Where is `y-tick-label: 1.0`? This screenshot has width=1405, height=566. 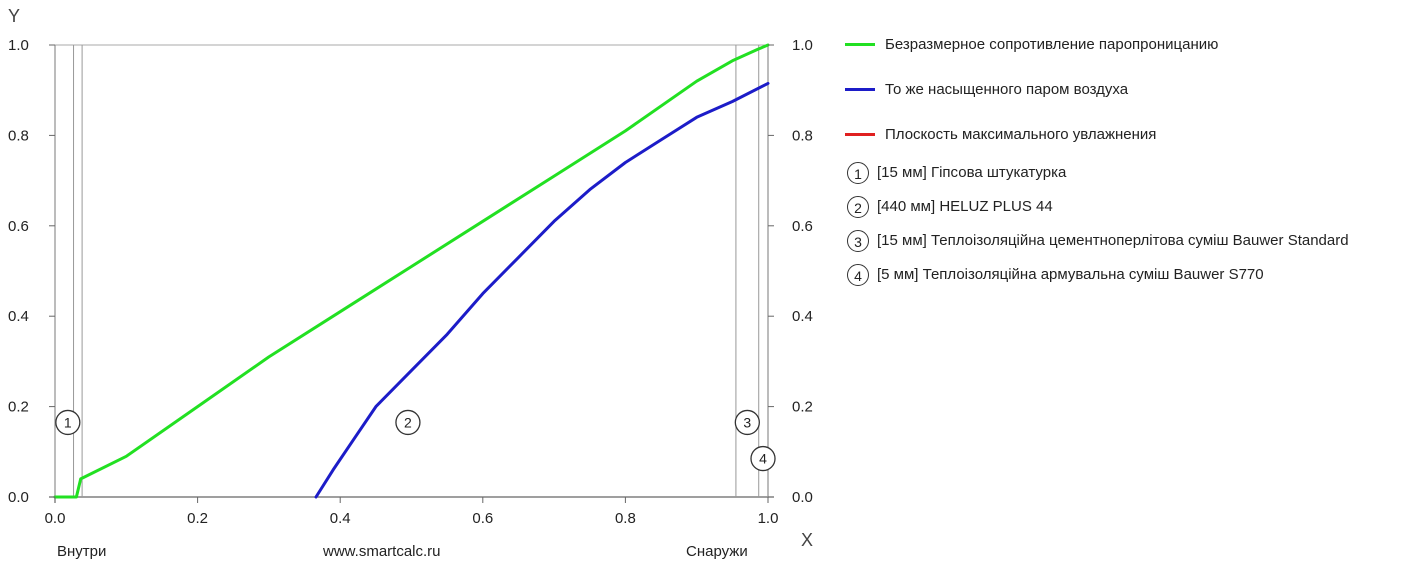 y-tick-label: 1.0 is located at coordinates (18, 45).